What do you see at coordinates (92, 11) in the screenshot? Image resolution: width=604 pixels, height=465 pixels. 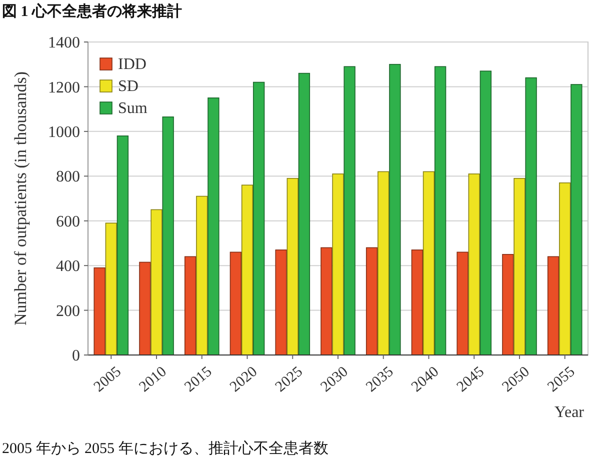 I see `chart-title: 図 1 心不全患者の将来推計` at bounding box center [92, 11].